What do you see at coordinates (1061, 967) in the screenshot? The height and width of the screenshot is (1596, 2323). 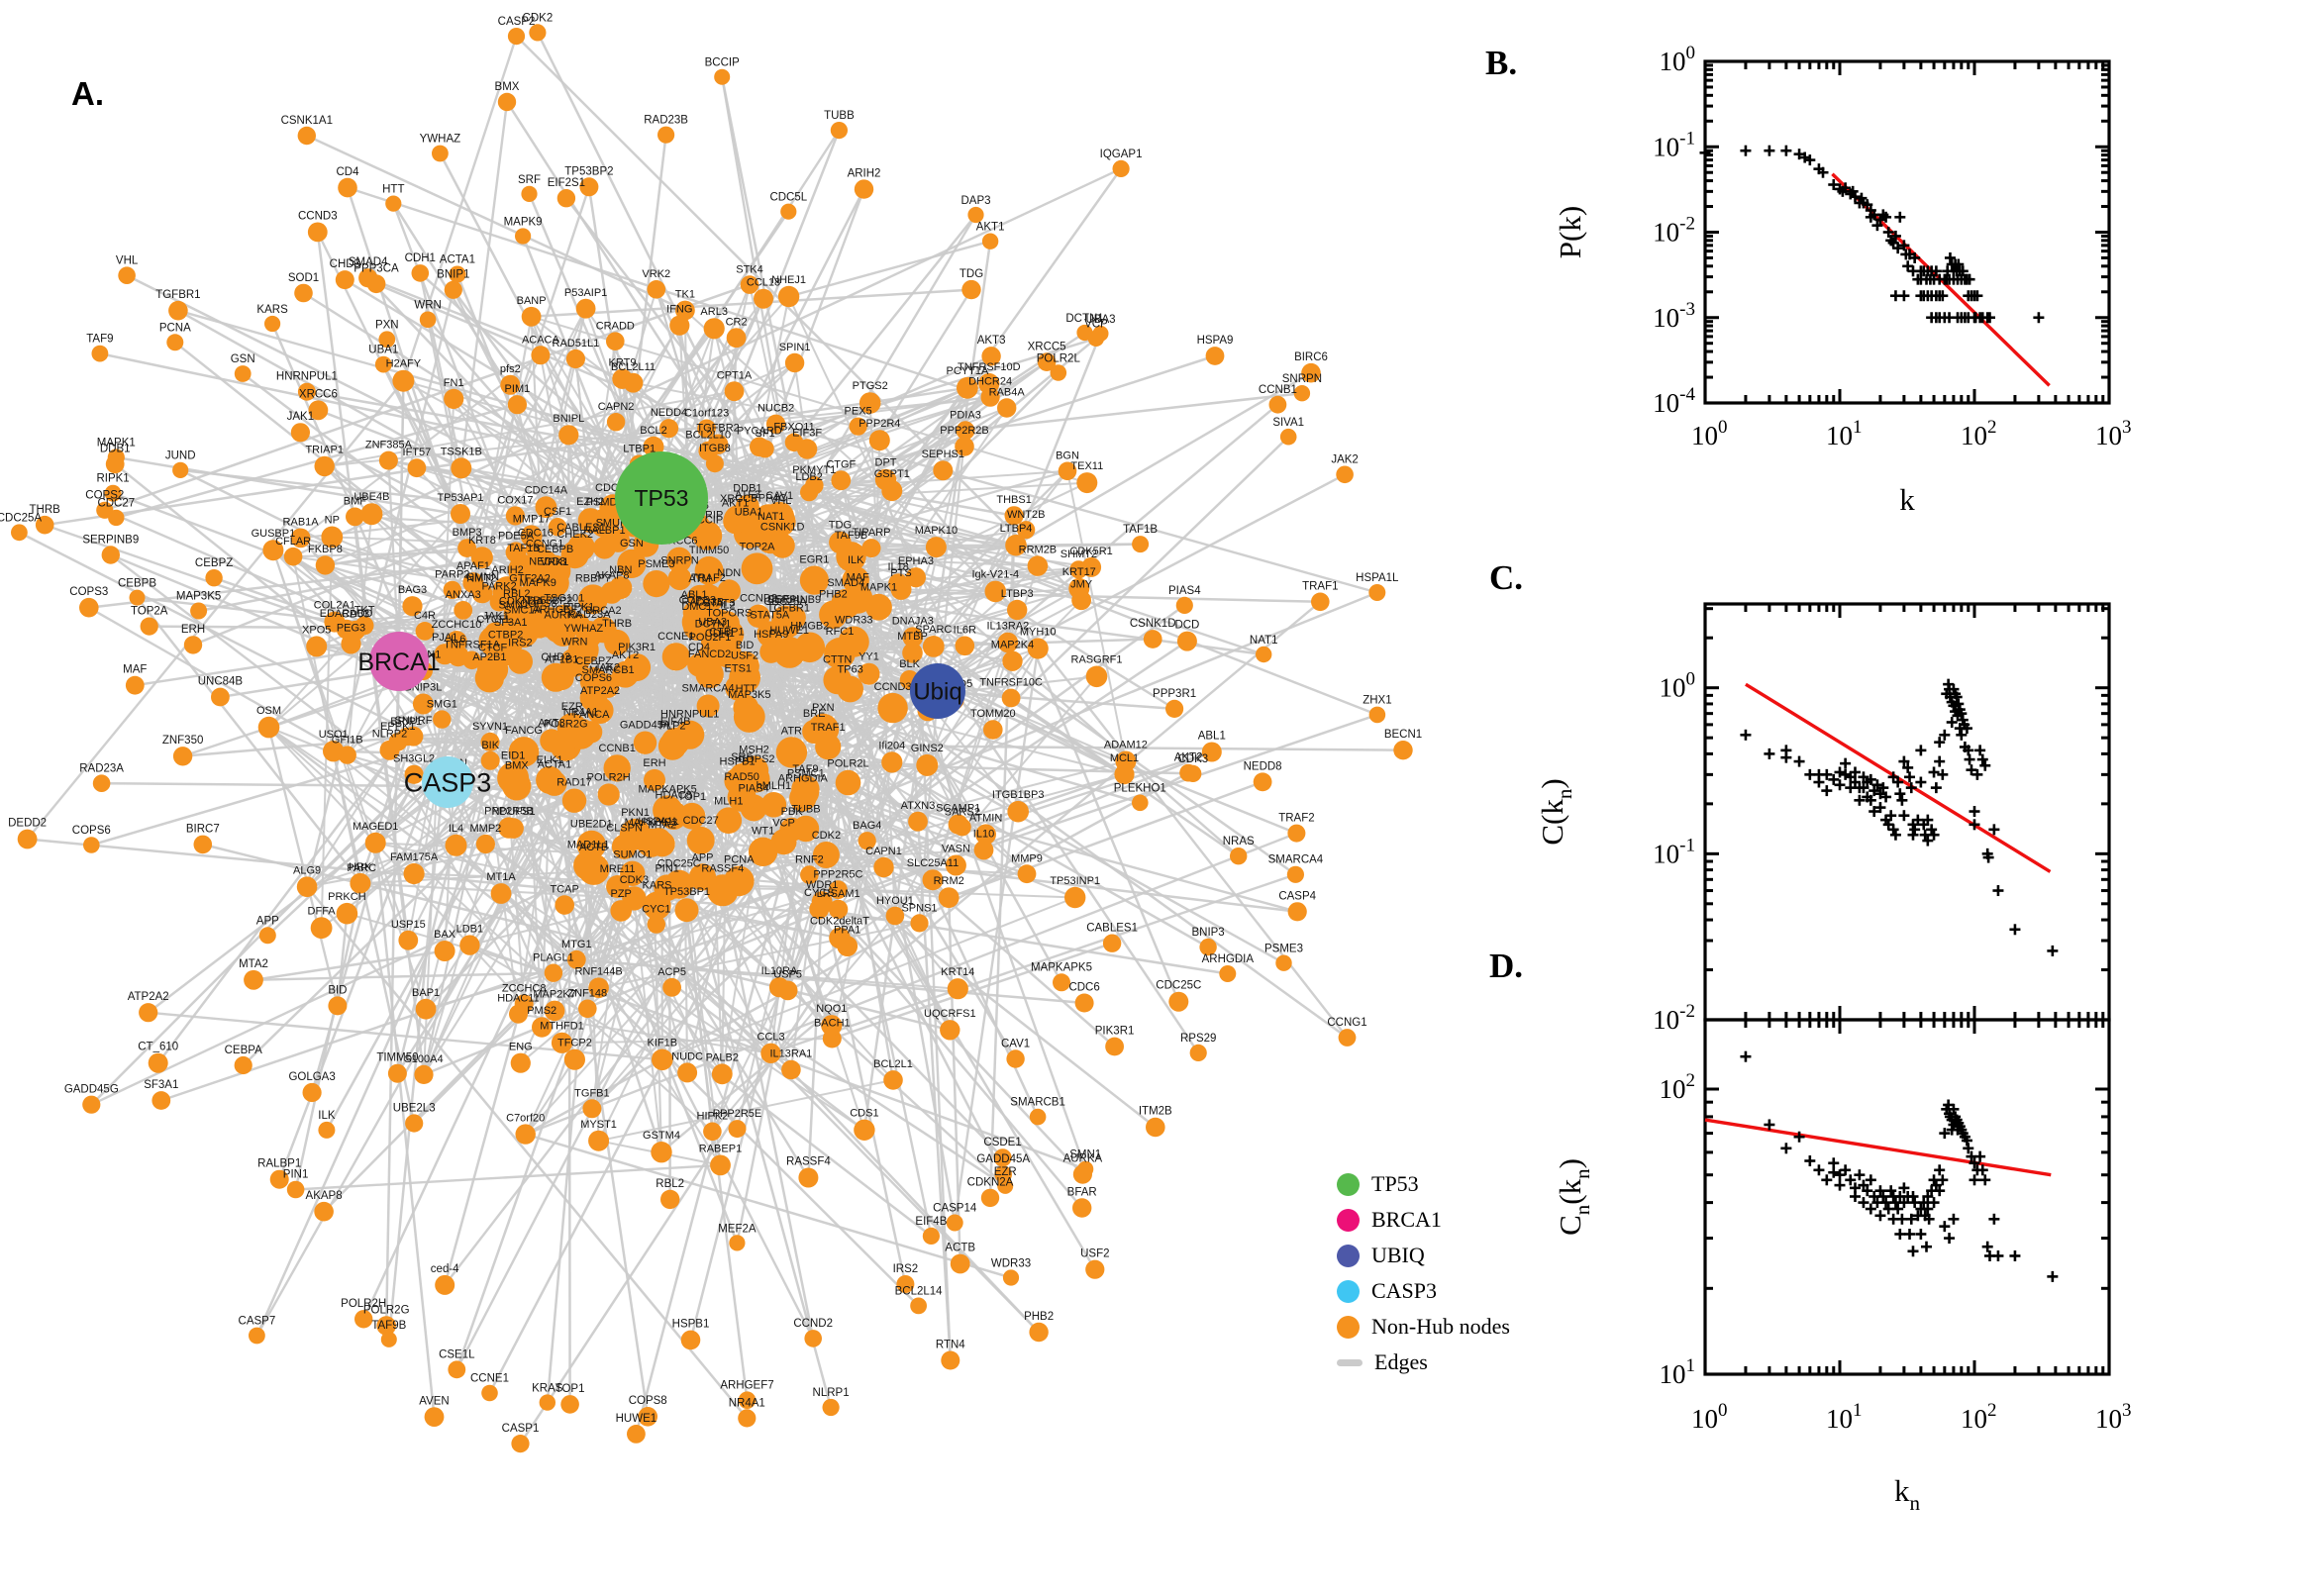 I see `network-node-label: MAPKAPK5` at bounding box center [1061, 967].